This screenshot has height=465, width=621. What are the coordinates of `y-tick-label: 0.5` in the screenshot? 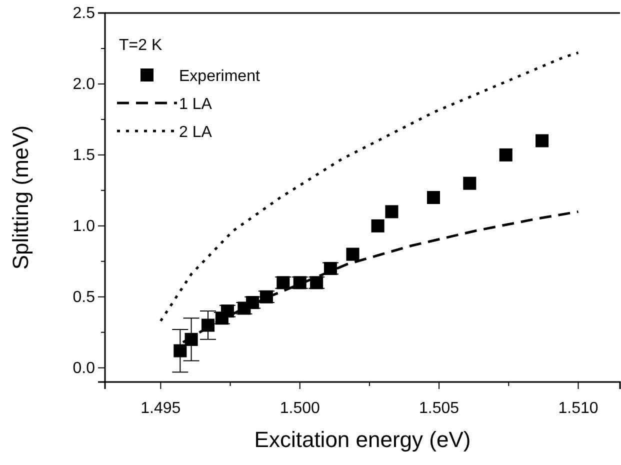 It's located at (84, 297).